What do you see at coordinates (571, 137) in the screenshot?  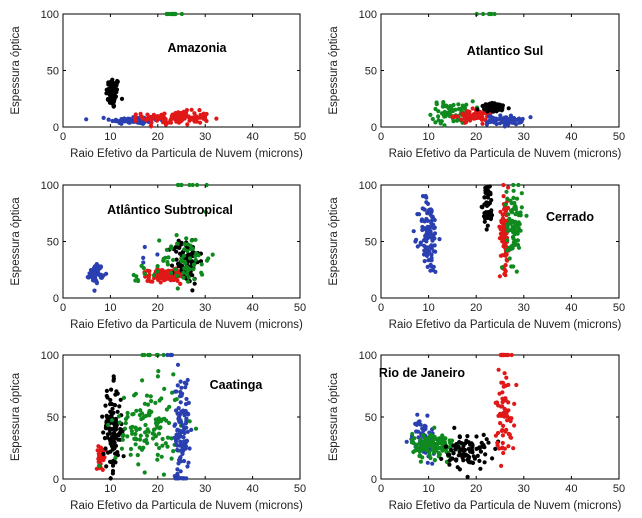 I see `x-tick-label: 40` at bounding box center [571, 137].